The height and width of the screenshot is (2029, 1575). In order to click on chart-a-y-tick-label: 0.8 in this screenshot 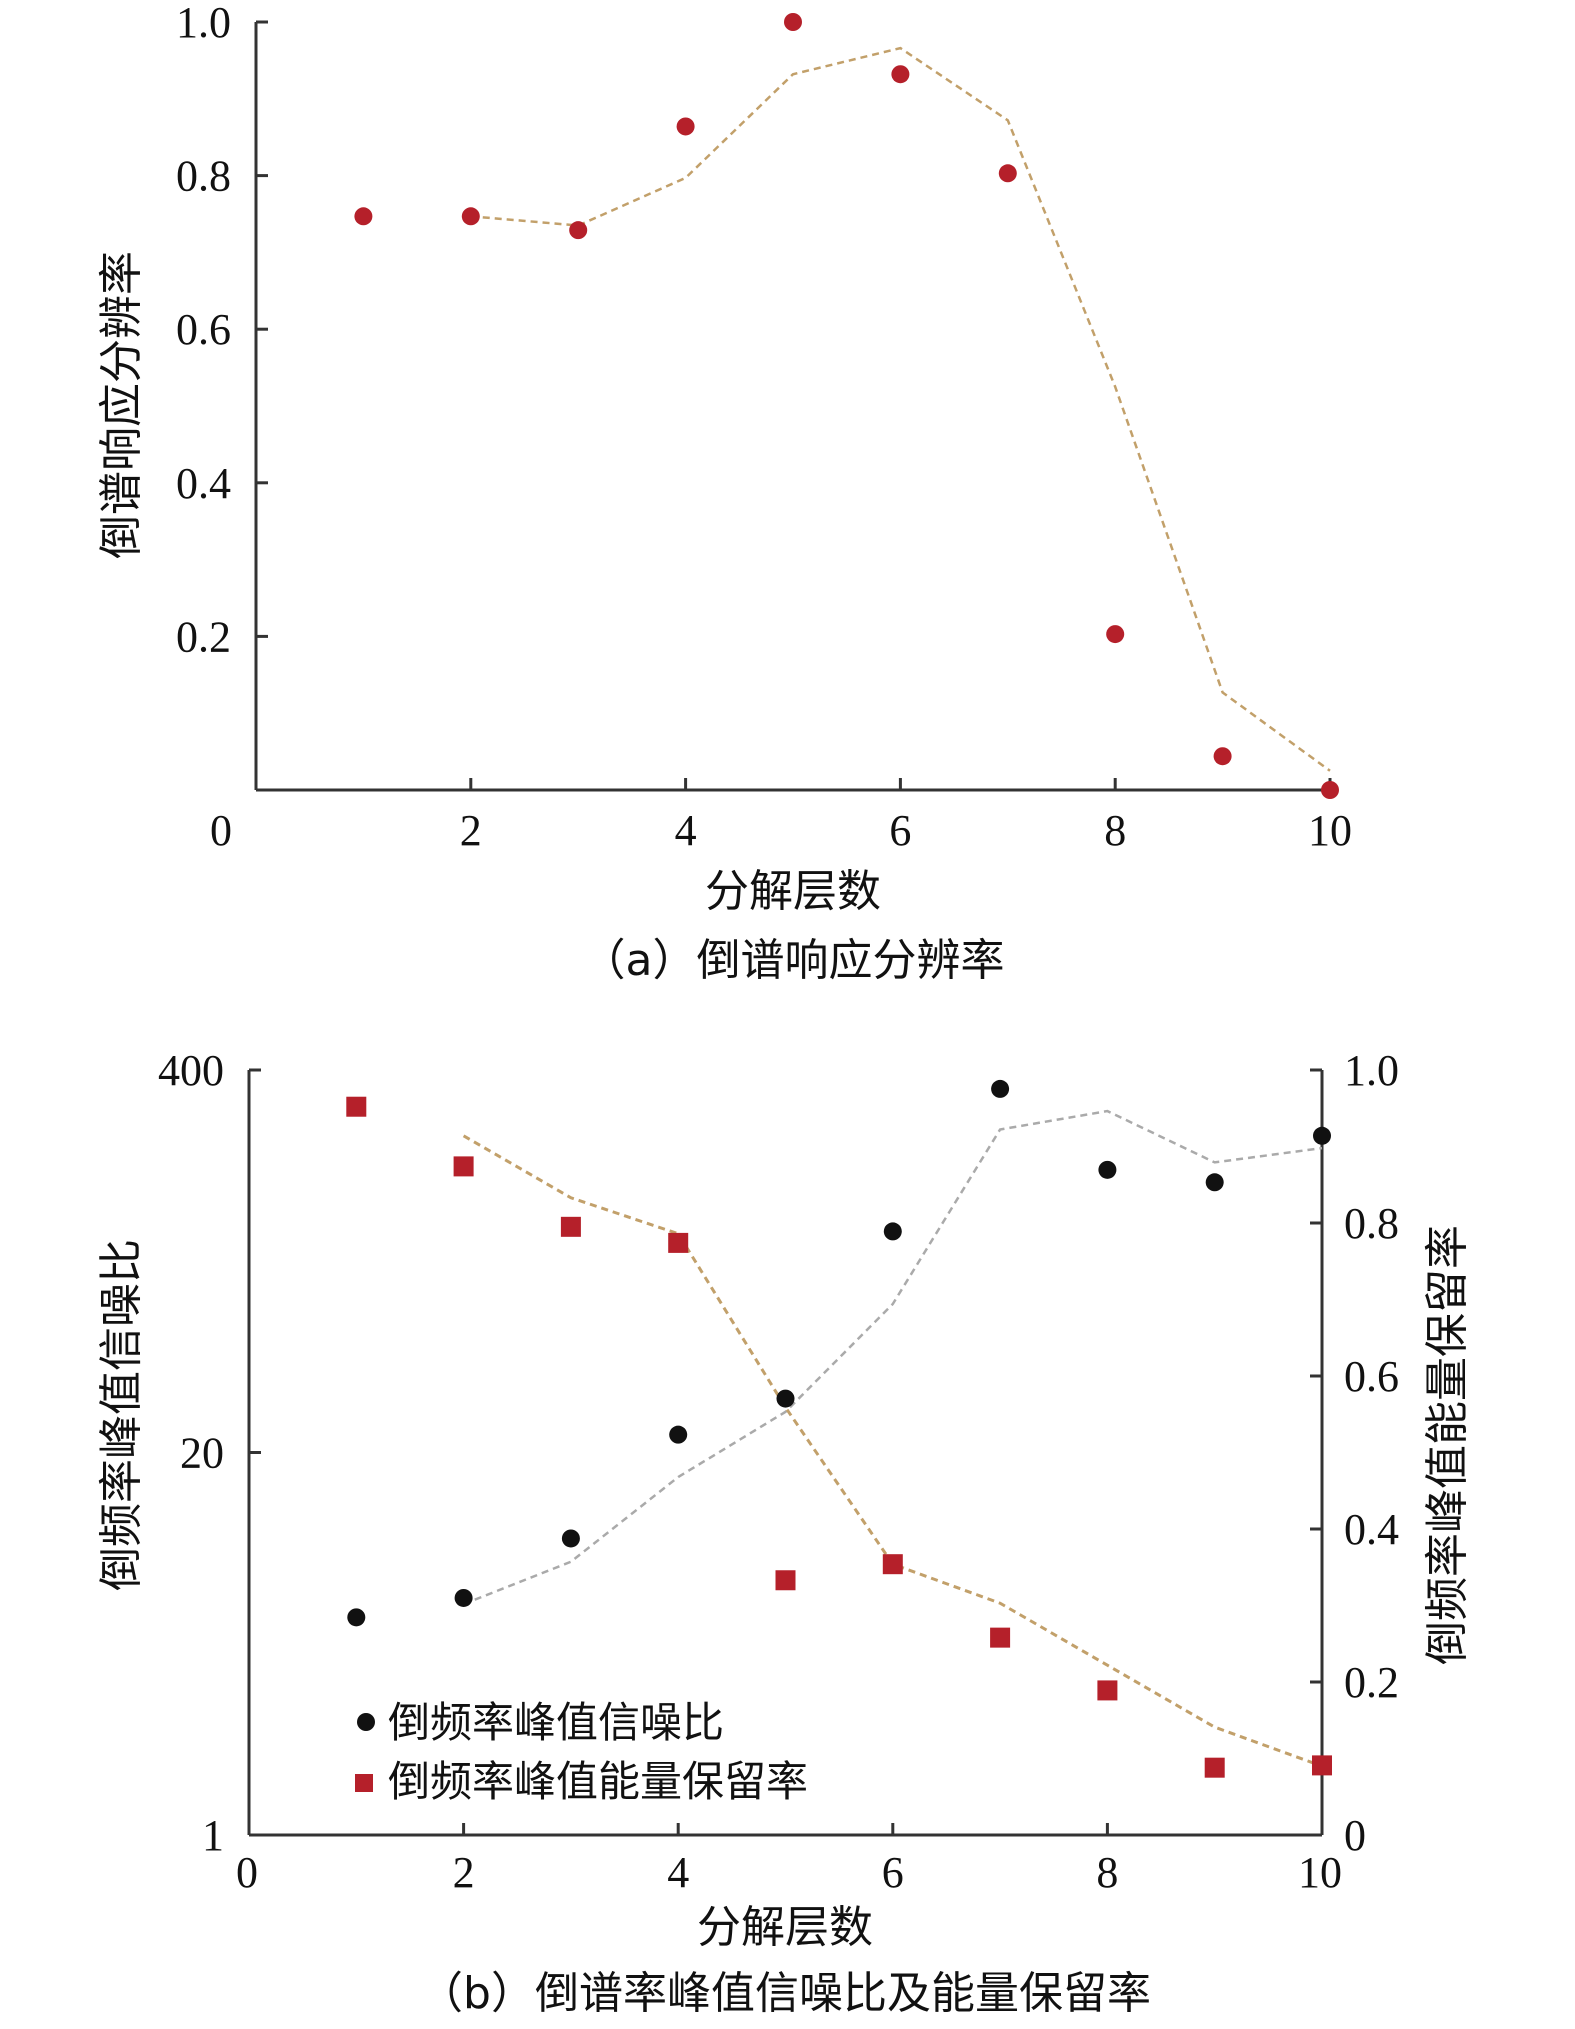, I will do `click(203, 176)`.